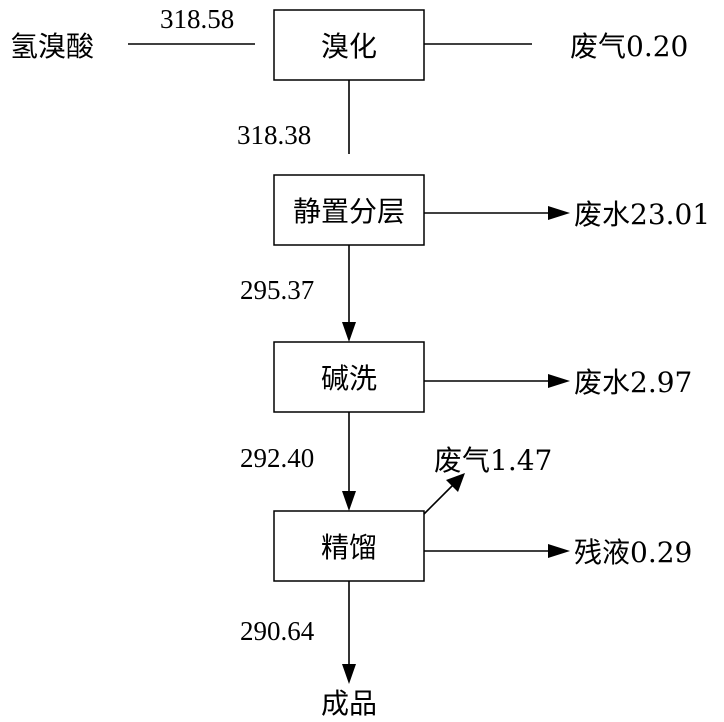 This screenshot has width=724, height=722. I want to click on settle-box, so click(349, 210).